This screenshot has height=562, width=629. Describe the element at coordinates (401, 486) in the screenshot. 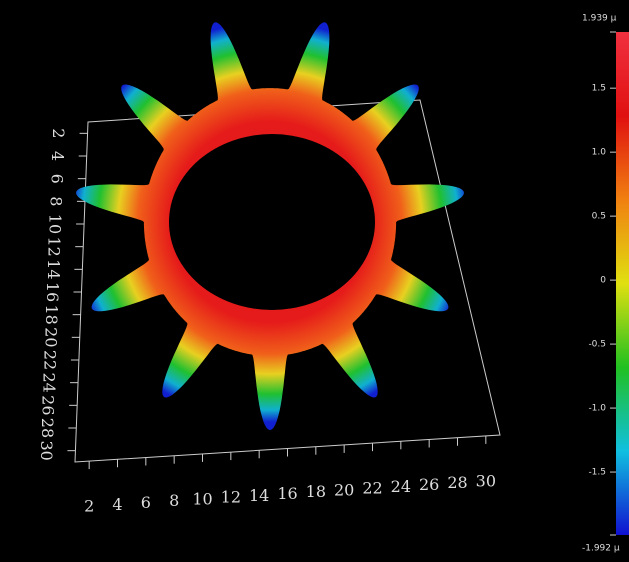

I see `x-tick-label: 24` at that location.